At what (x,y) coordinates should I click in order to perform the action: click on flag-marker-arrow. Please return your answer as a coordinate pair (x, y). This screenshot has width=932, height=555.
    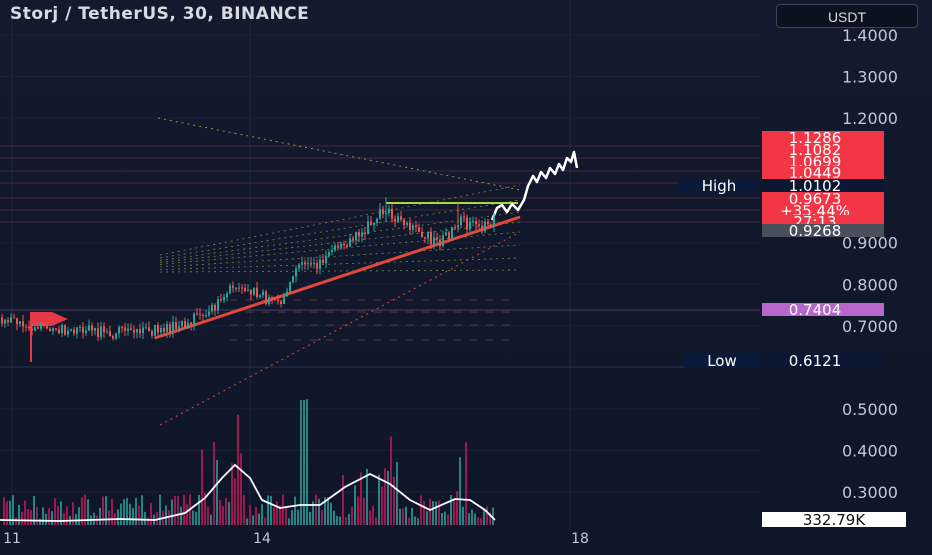
    Looking at the image, I should click on (60, 319).